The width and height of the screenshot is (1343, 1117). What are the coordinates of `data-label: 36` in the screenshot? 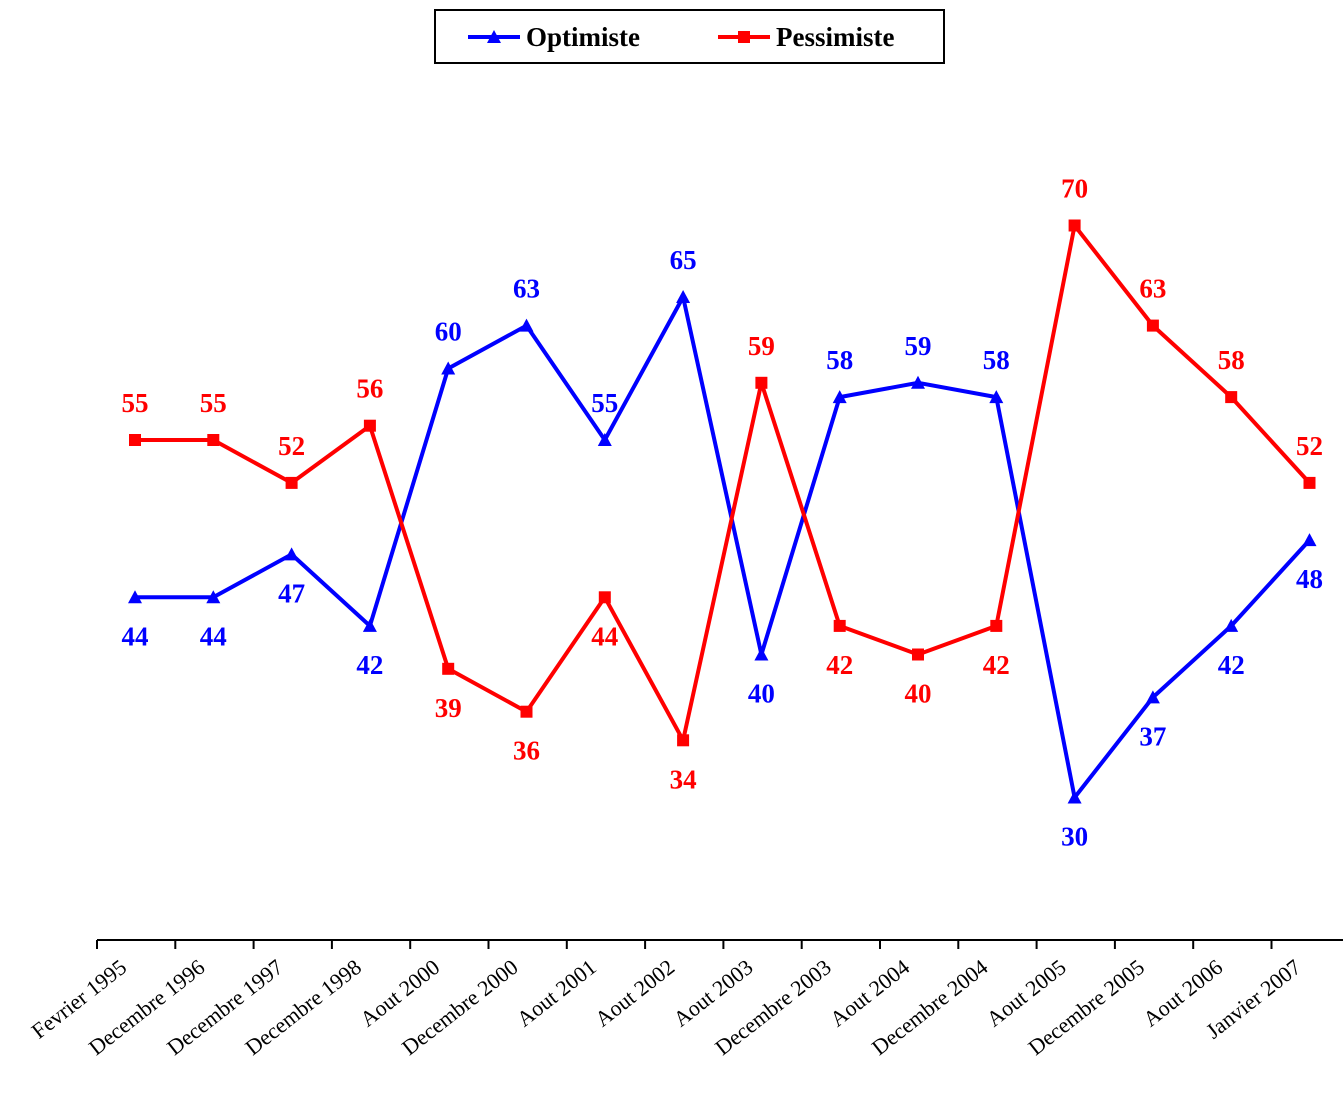 It's located at (526, 751).